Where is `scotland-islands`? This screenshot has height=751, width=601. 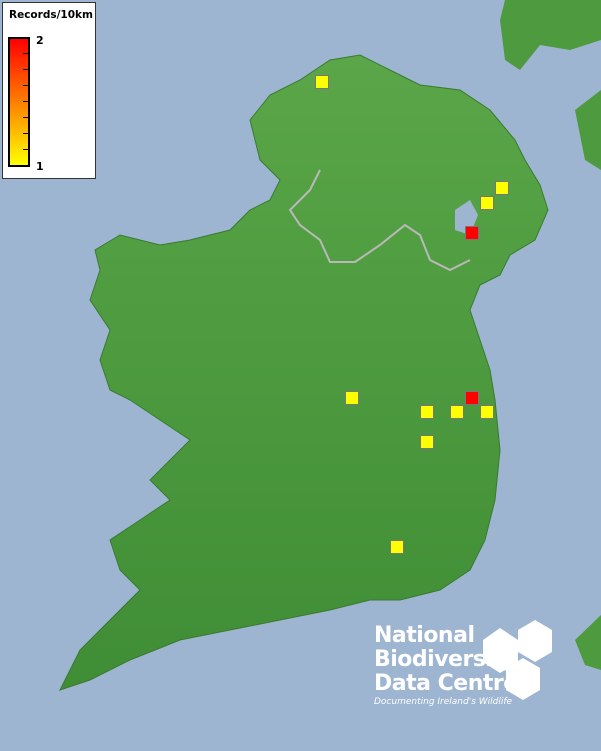 scotland-islands is located at coordinates (588, 130).